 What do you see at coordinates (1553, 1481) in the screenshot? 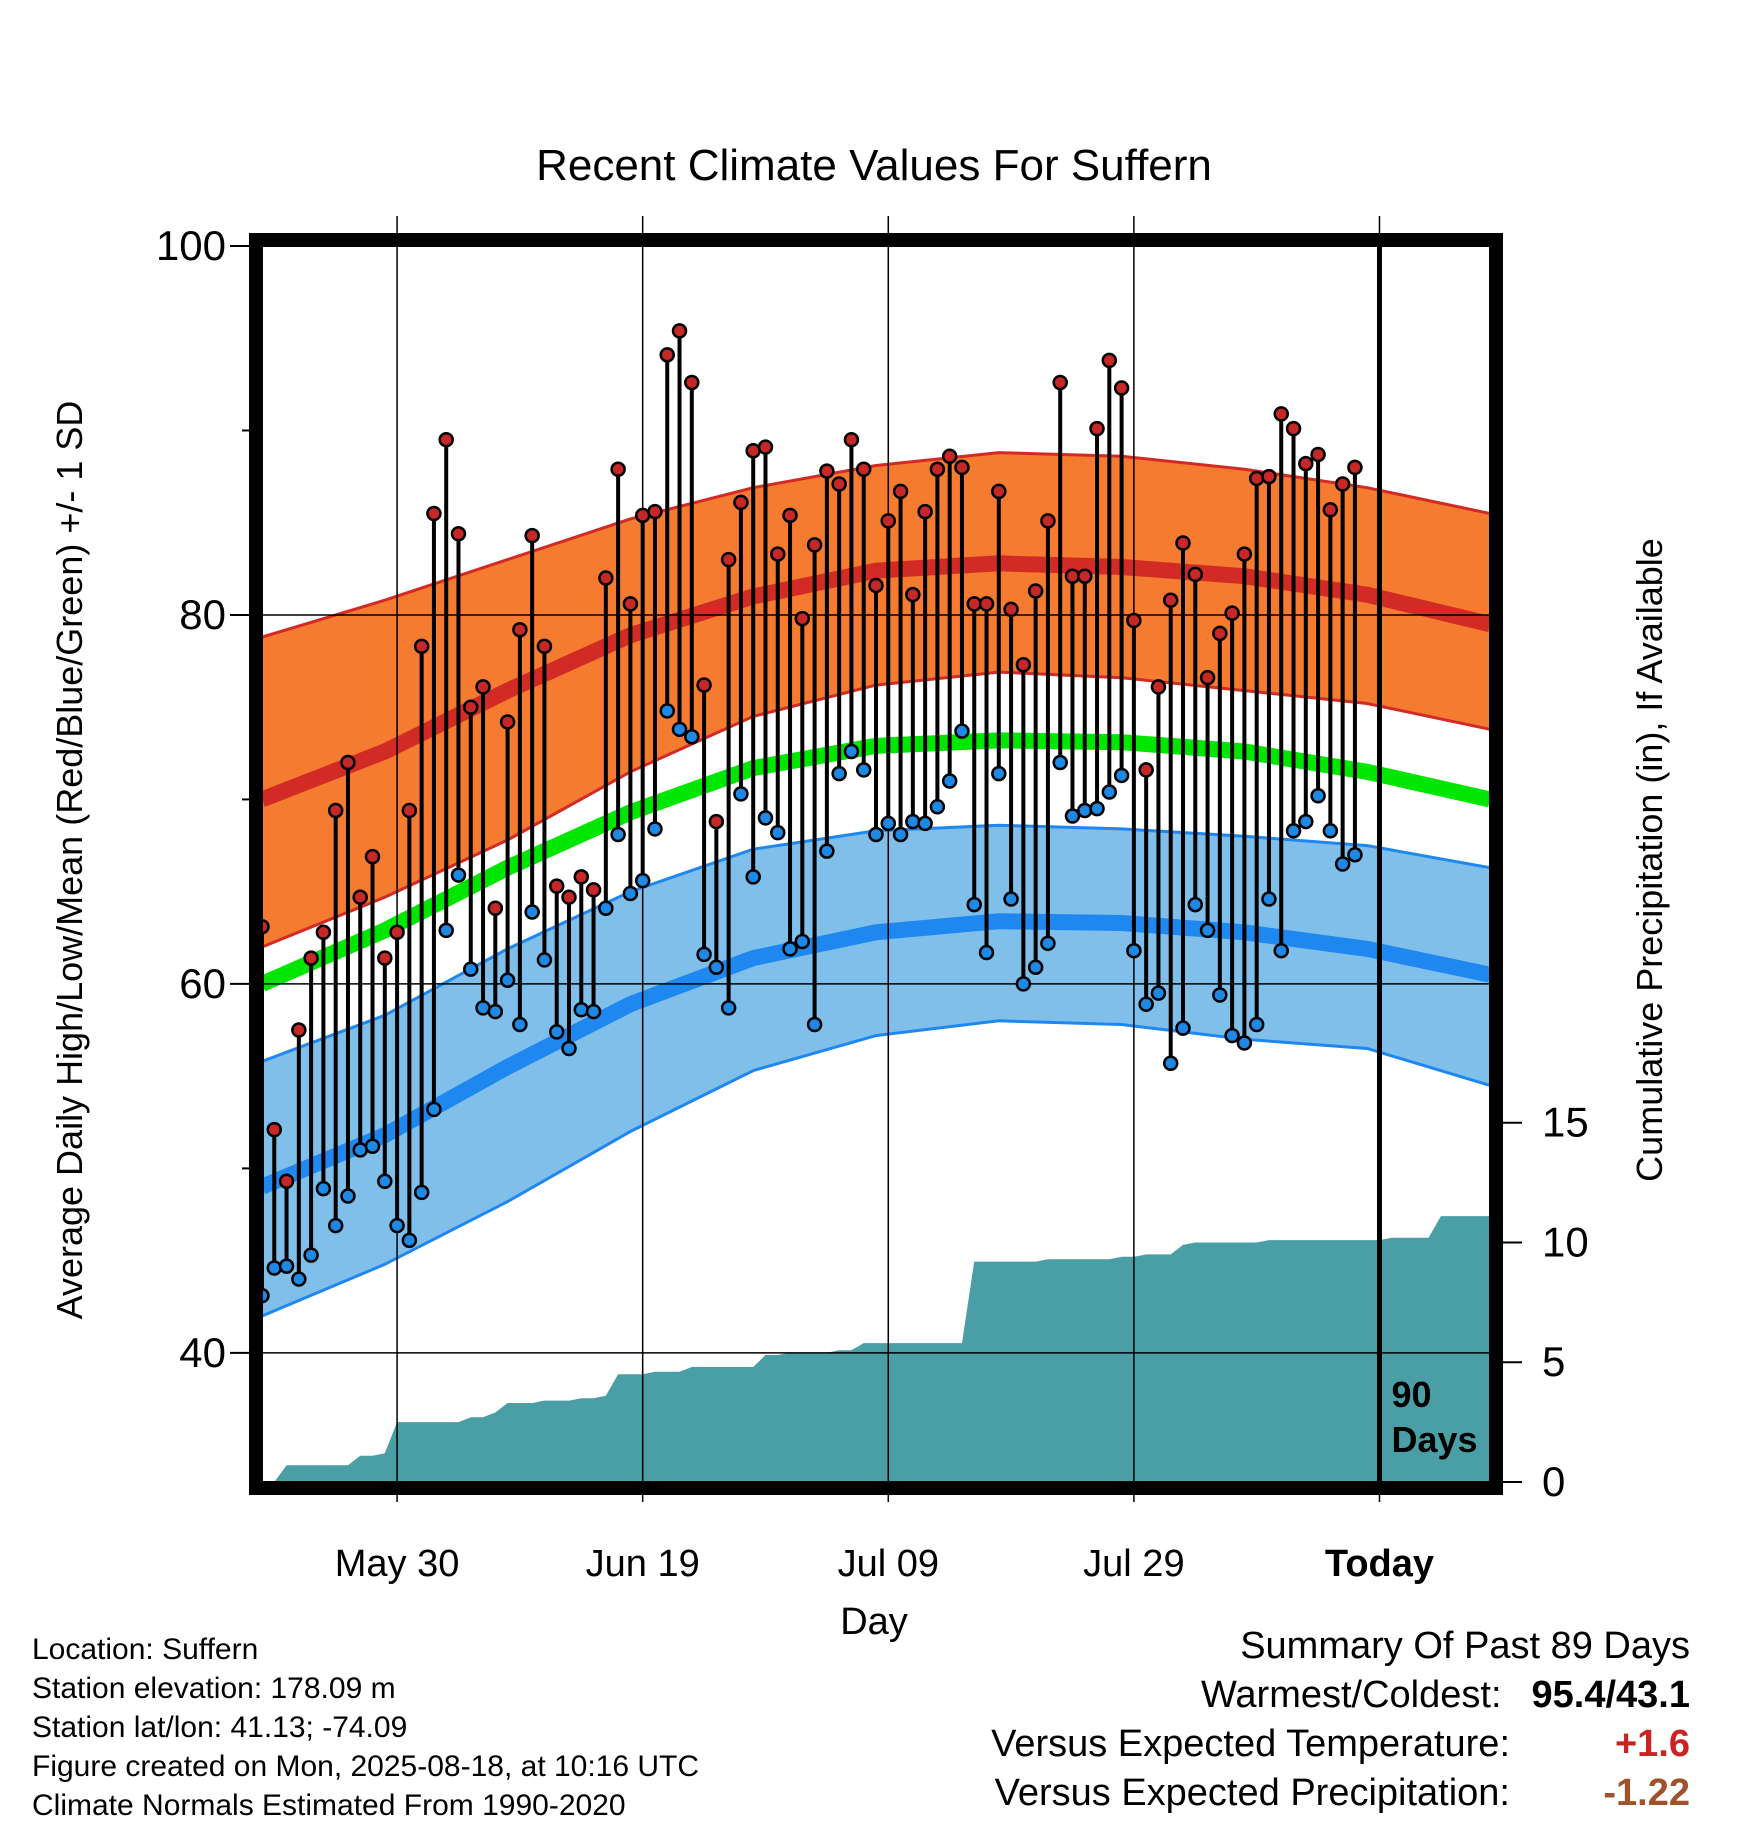
I see `y2-tick-label: 0` at bounding box center [1553, 1481].